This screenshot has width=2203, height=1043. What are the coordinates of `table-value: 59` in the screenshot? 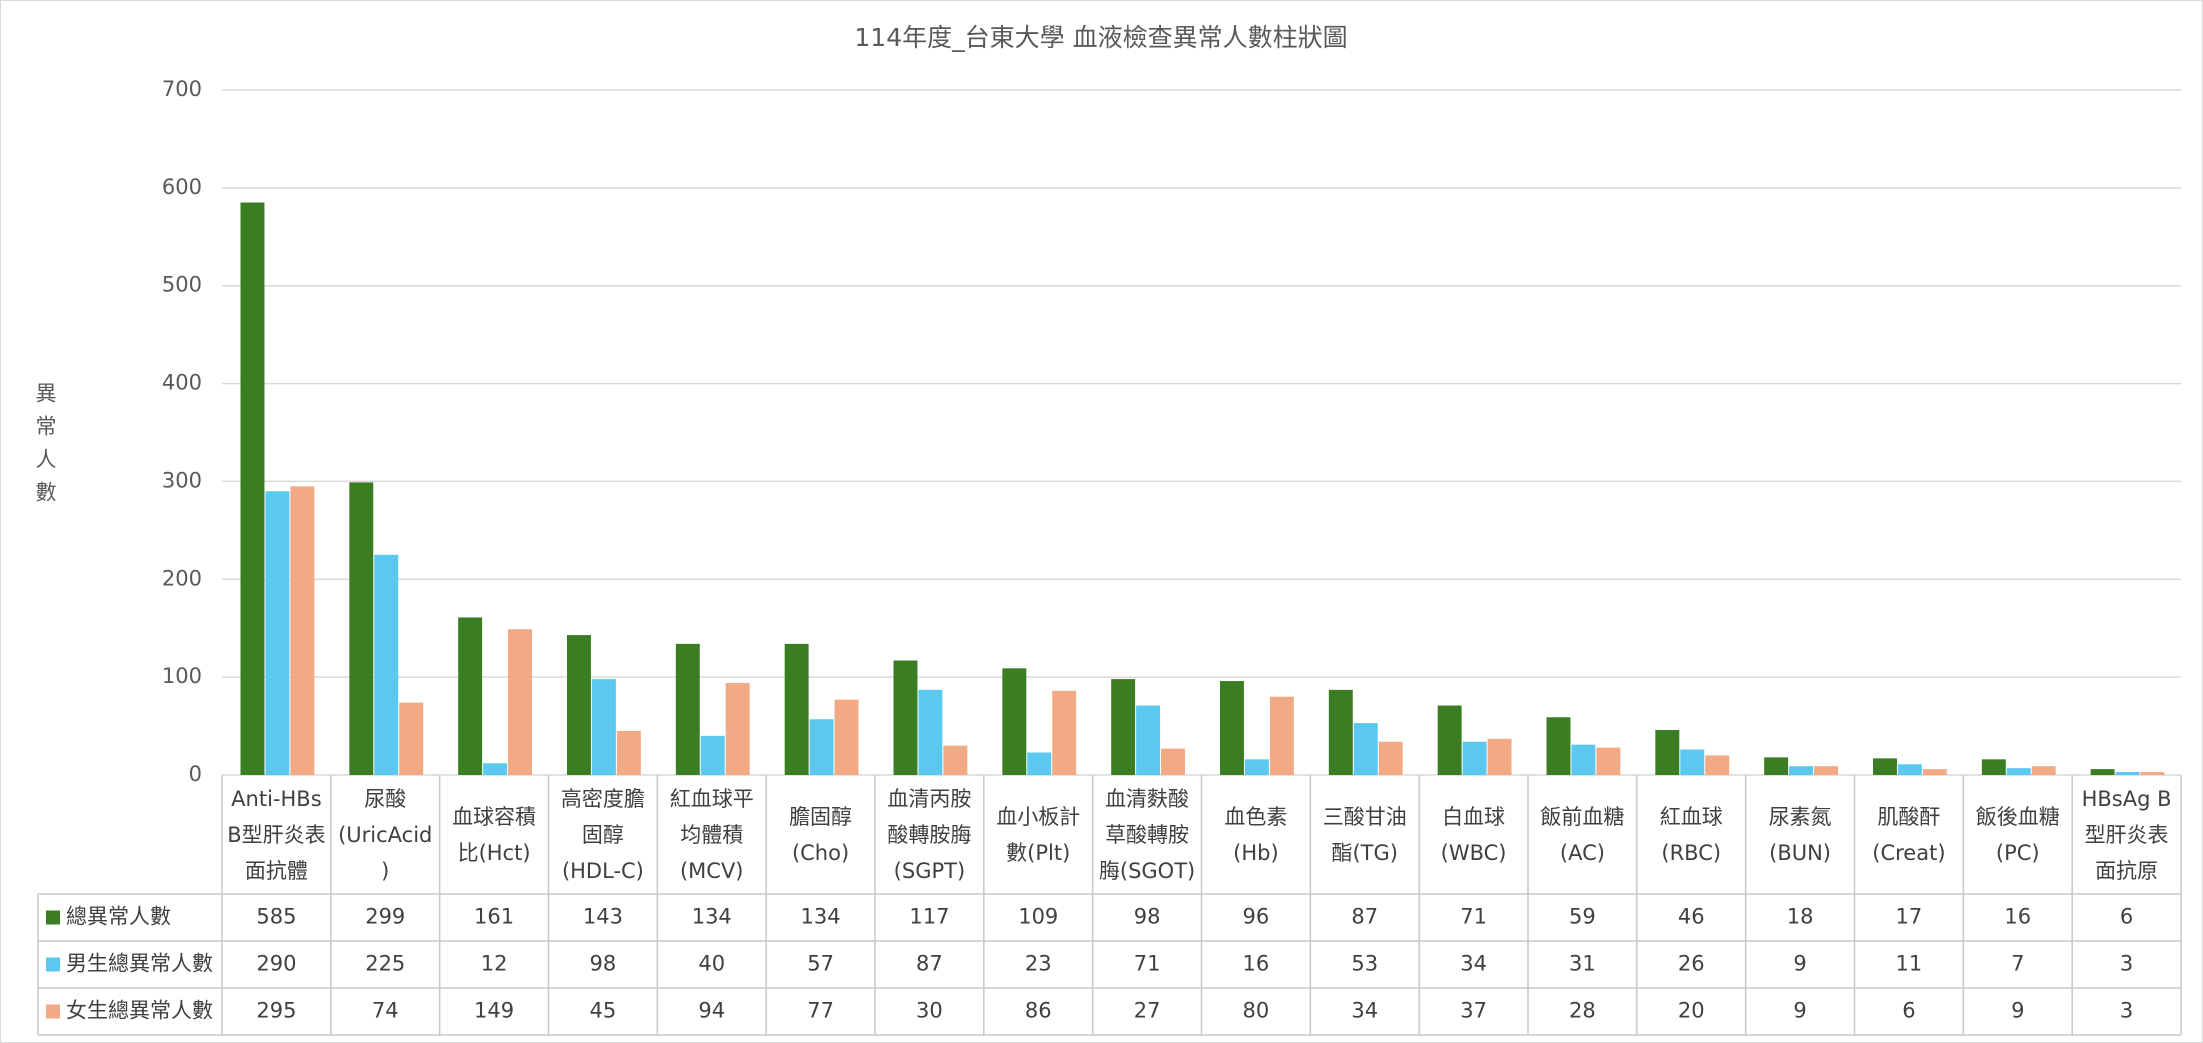 It's located at (1582, 917).